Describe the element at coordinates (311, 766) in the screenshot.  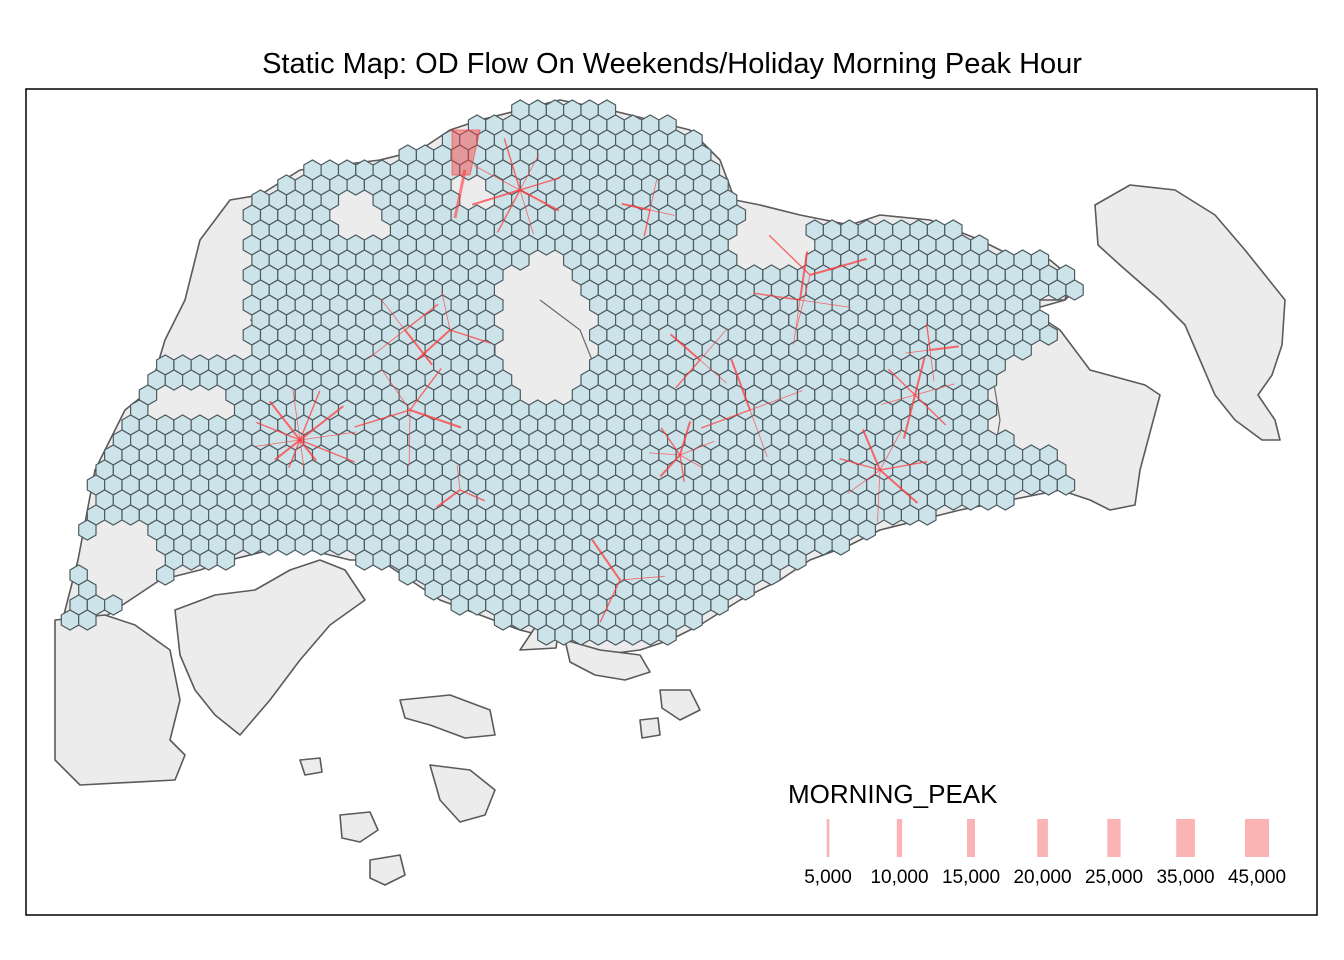
I see `pulau-island-f` at that location.